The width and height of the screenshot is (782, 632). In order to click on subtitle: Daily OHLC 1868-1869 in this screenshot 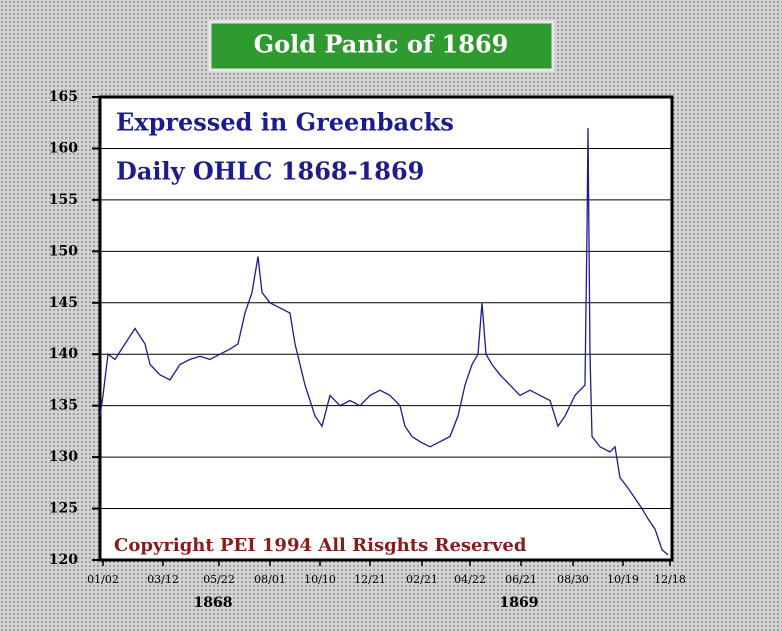, I will do `click(270, 171)`.